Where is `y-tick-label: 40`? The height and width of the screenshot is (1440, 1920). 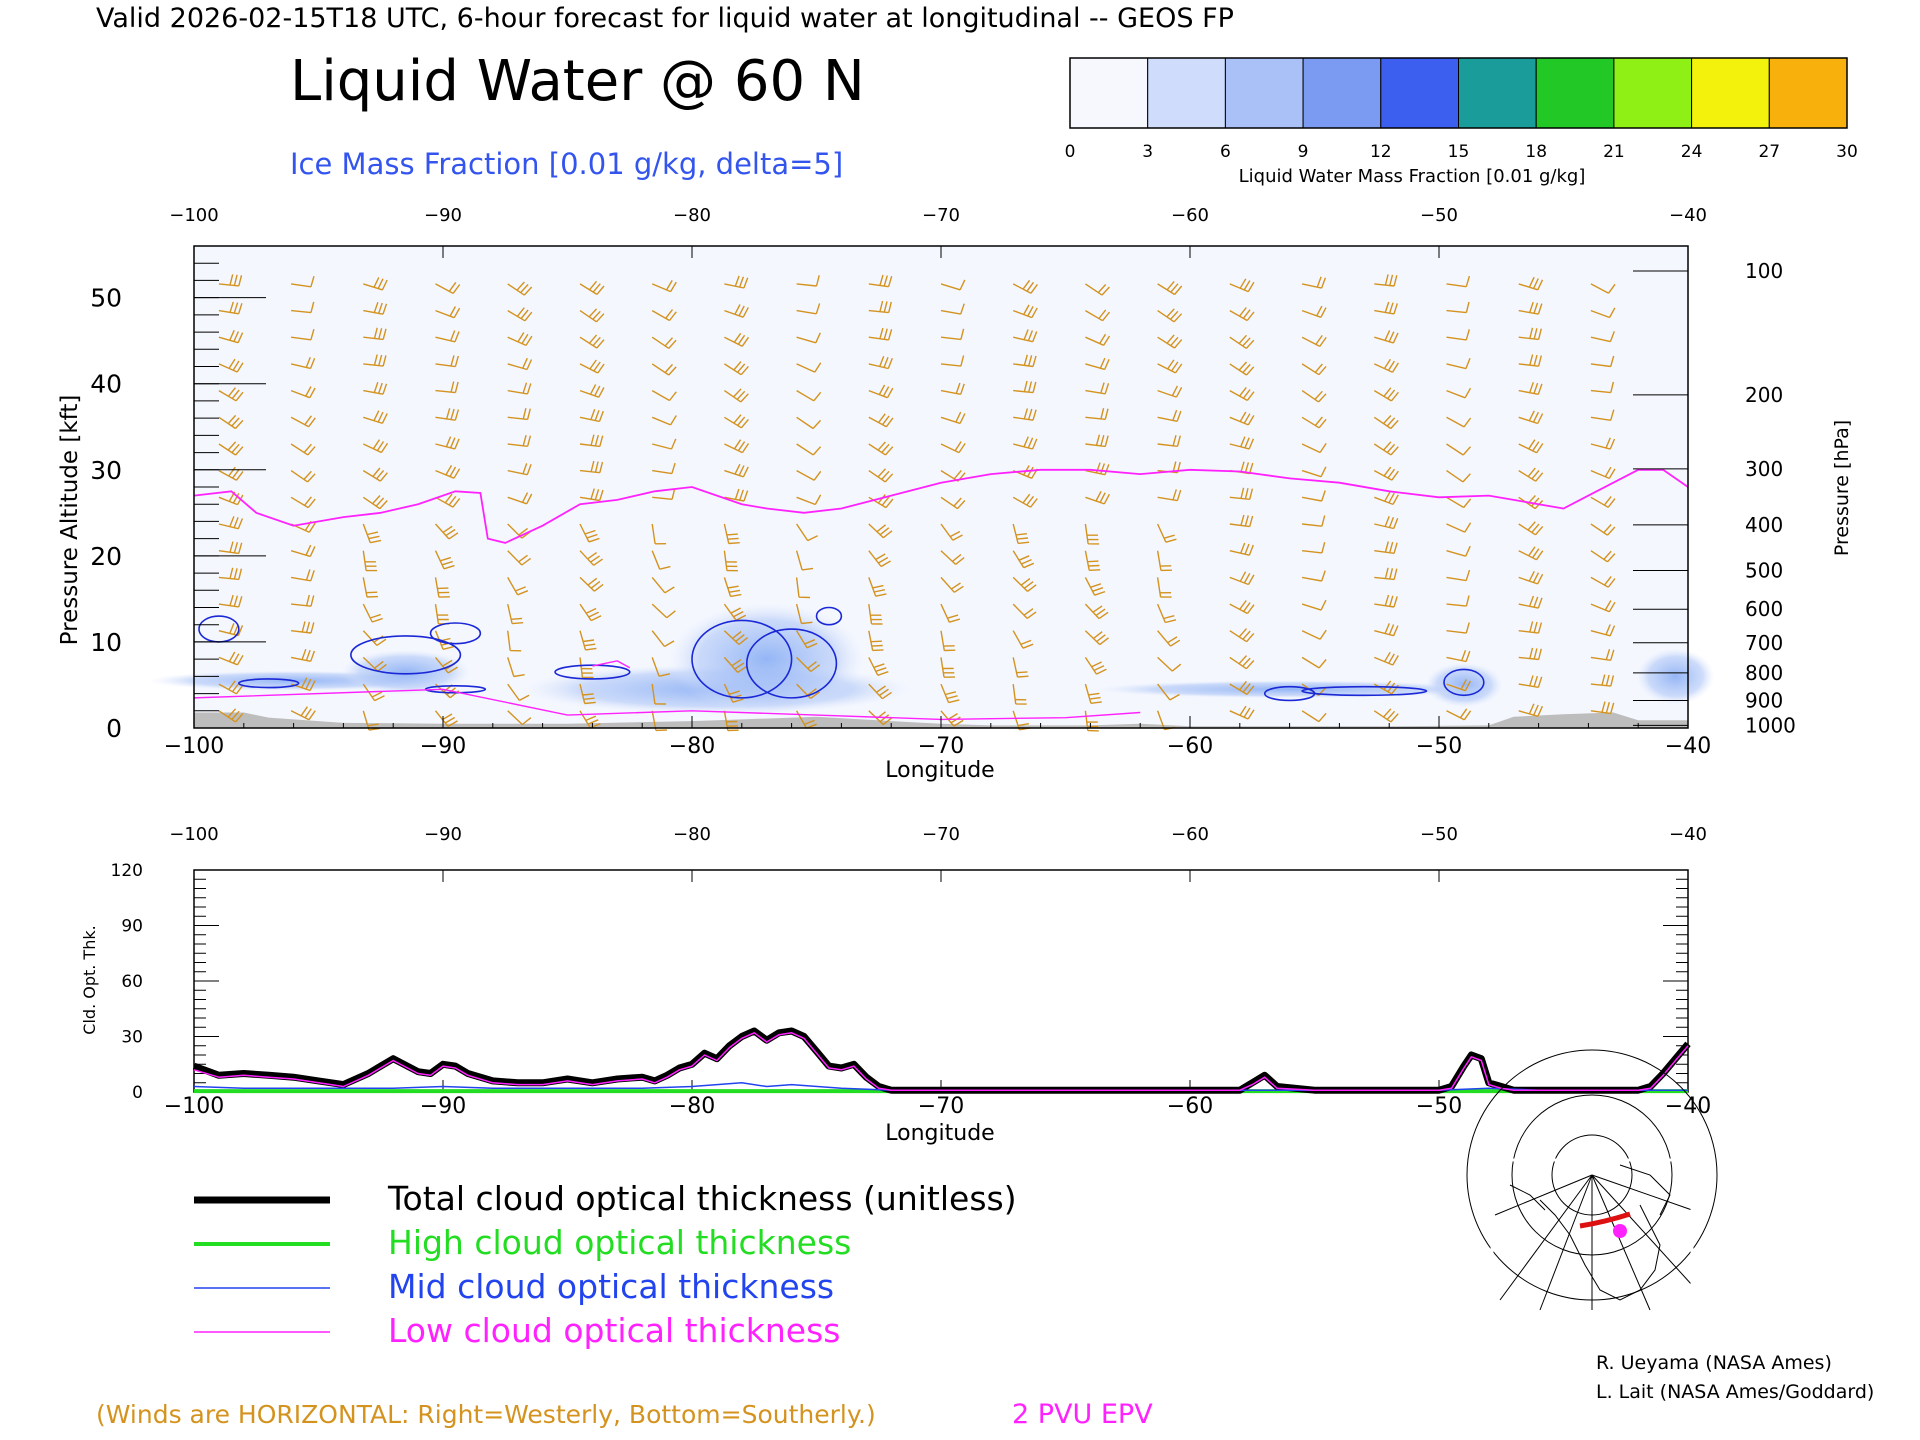
y-tick-label: 40 is located at coordinates (106, 384).